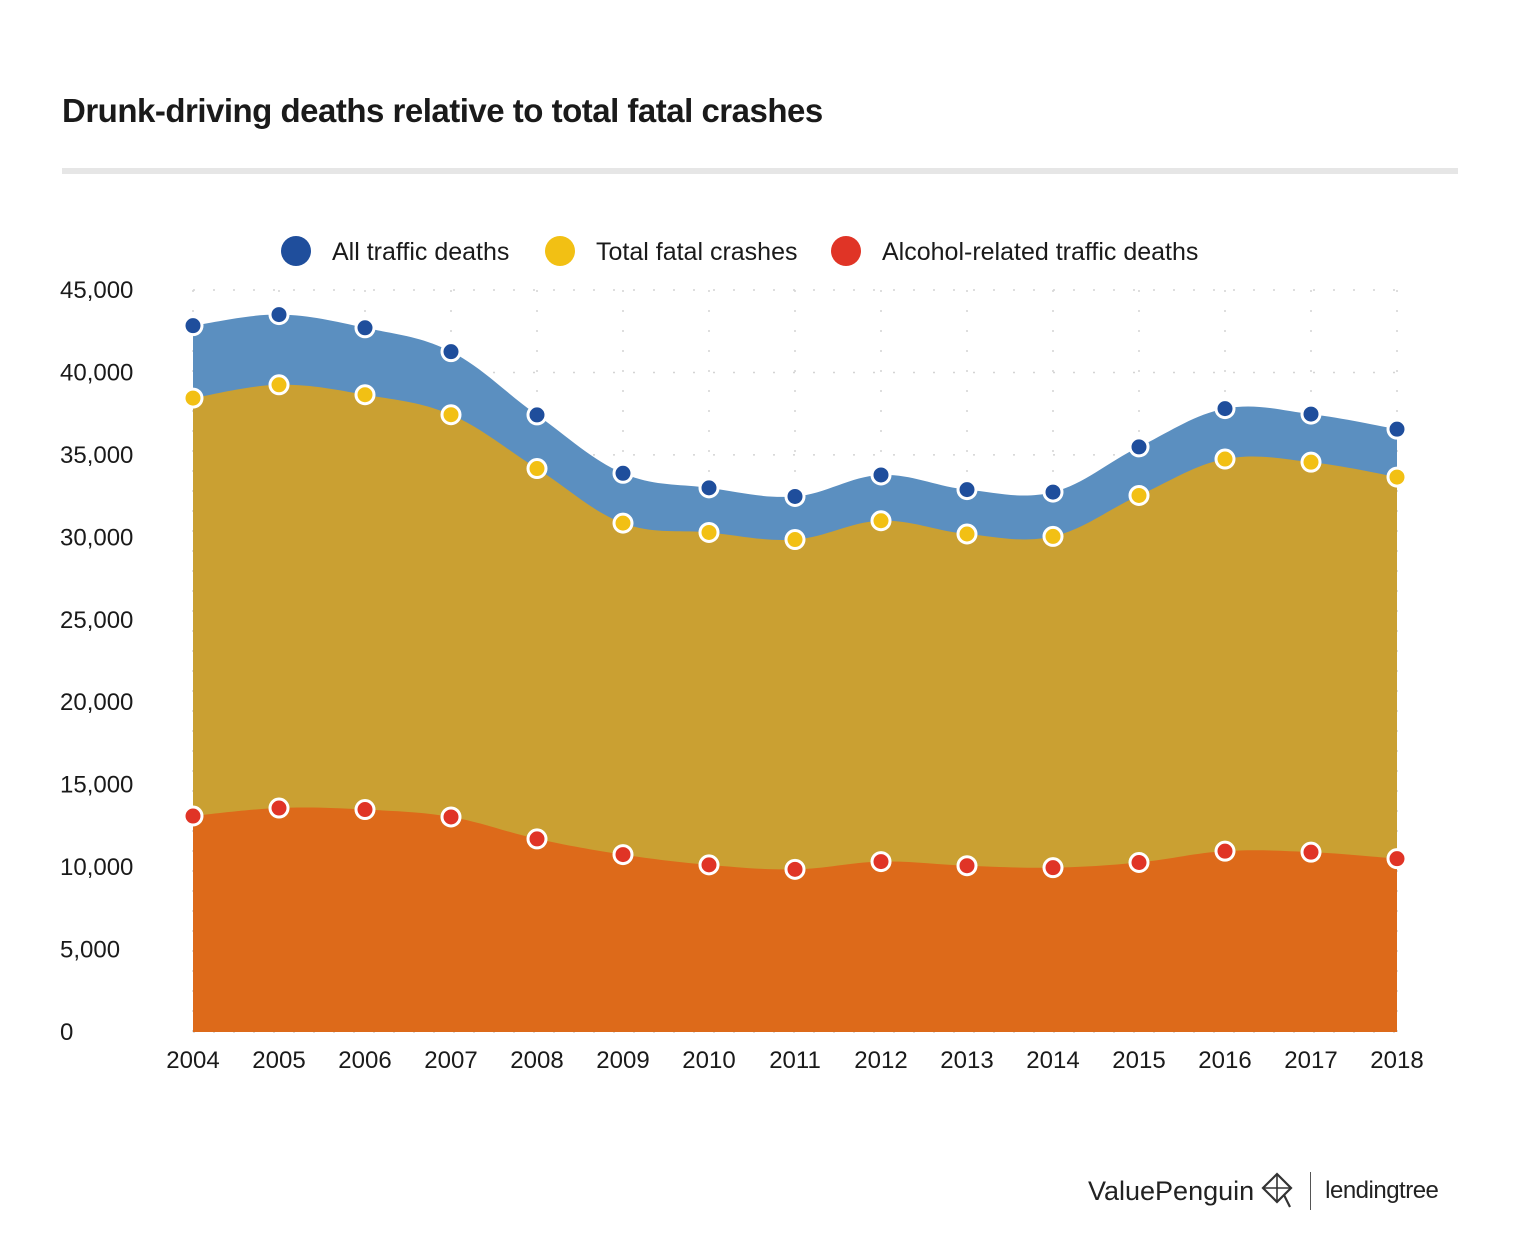 This screenshot has height=1244, width=1520. Describe the element at coordinates (536, 1060) in the screenshot. I see `x-tick-label: 2008` at that location.